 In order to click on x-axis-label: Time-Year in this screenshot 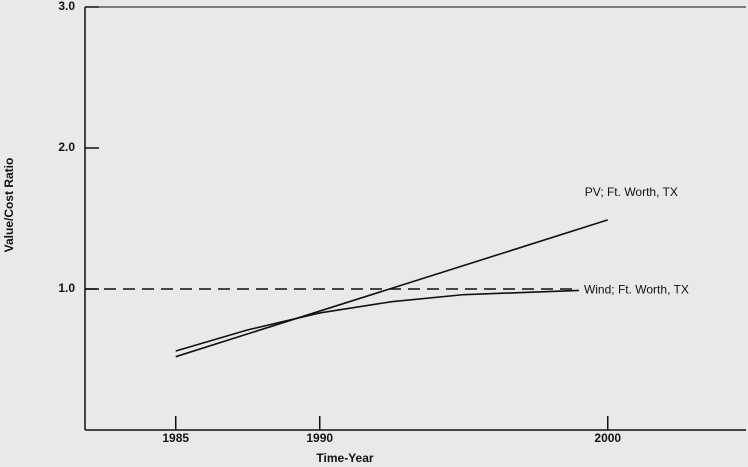, I will do `click(344, 458)`.